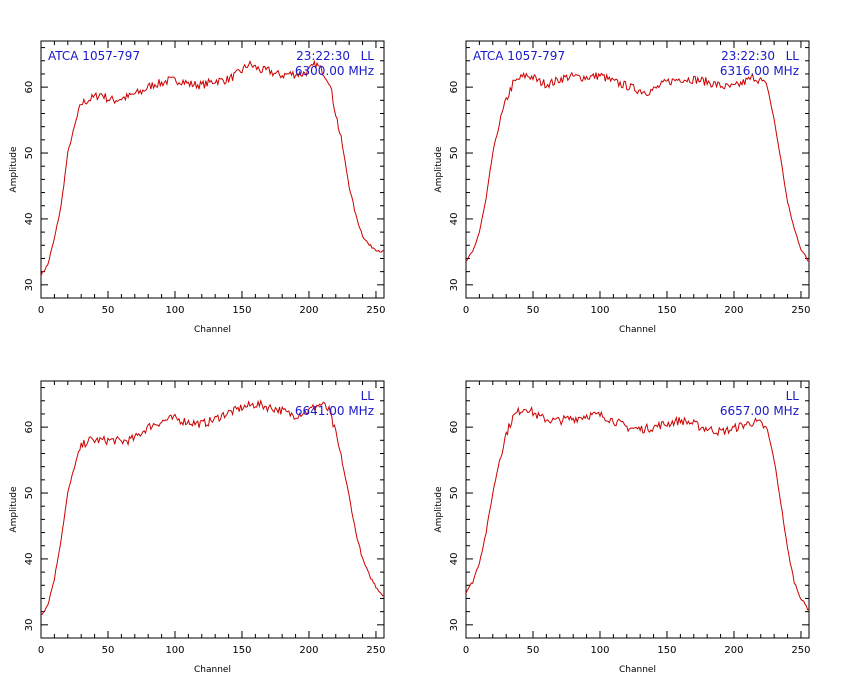  I want to click on frequency-label: 6300.00 MHz, so click(334, 71).